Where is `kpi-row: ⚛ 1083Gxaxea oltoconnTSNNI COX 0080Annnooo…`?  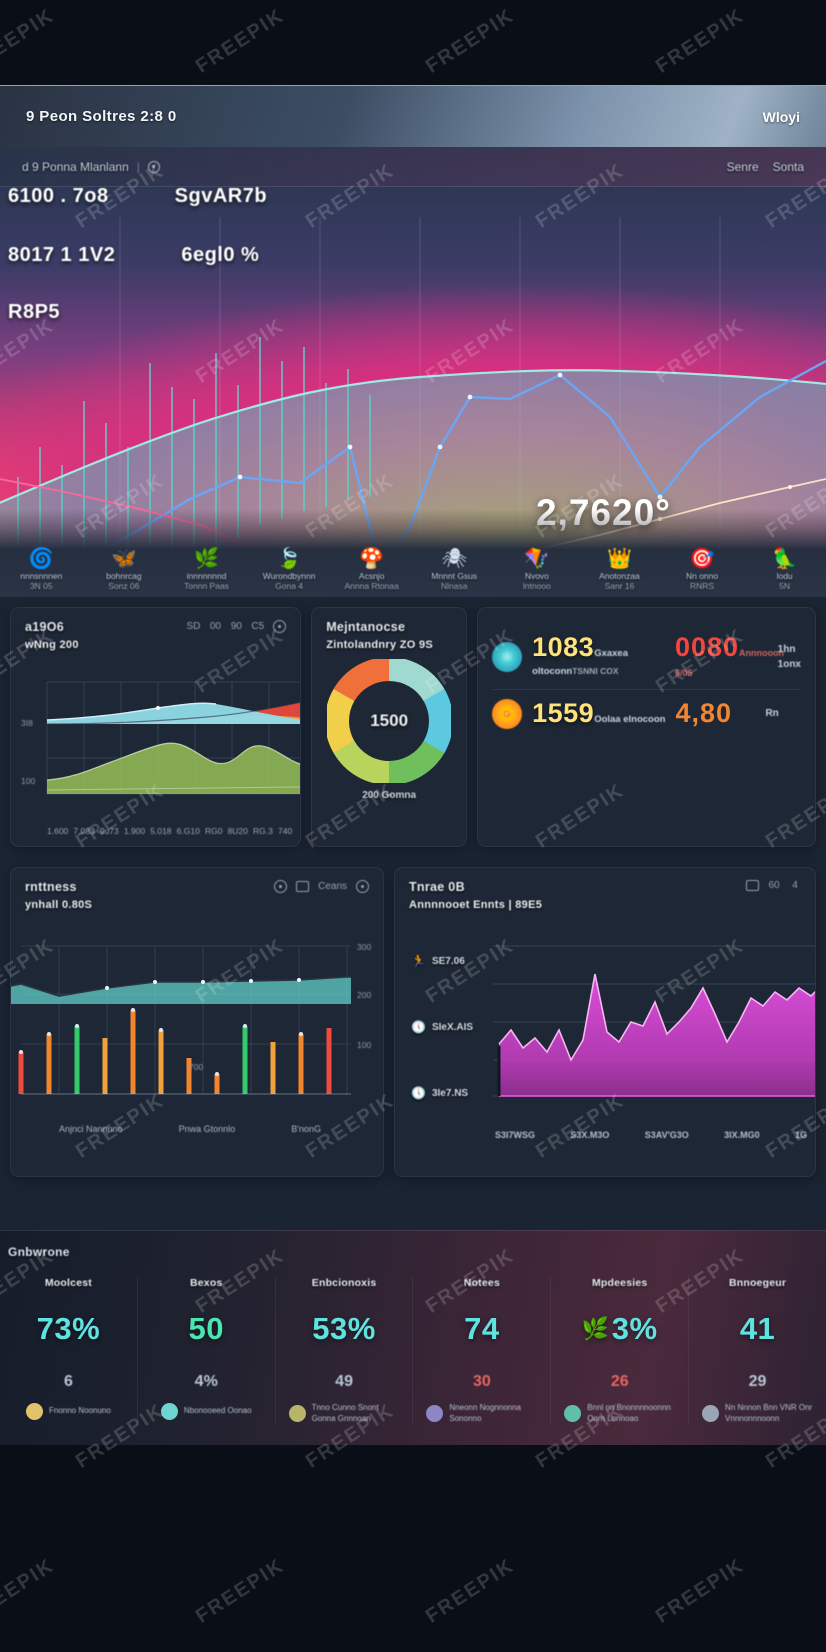 kpi-row: ⚛ 1083Gxaxea oltoconnTSNNI COX 0080Annnooo… is located at coordinates (646, 656).